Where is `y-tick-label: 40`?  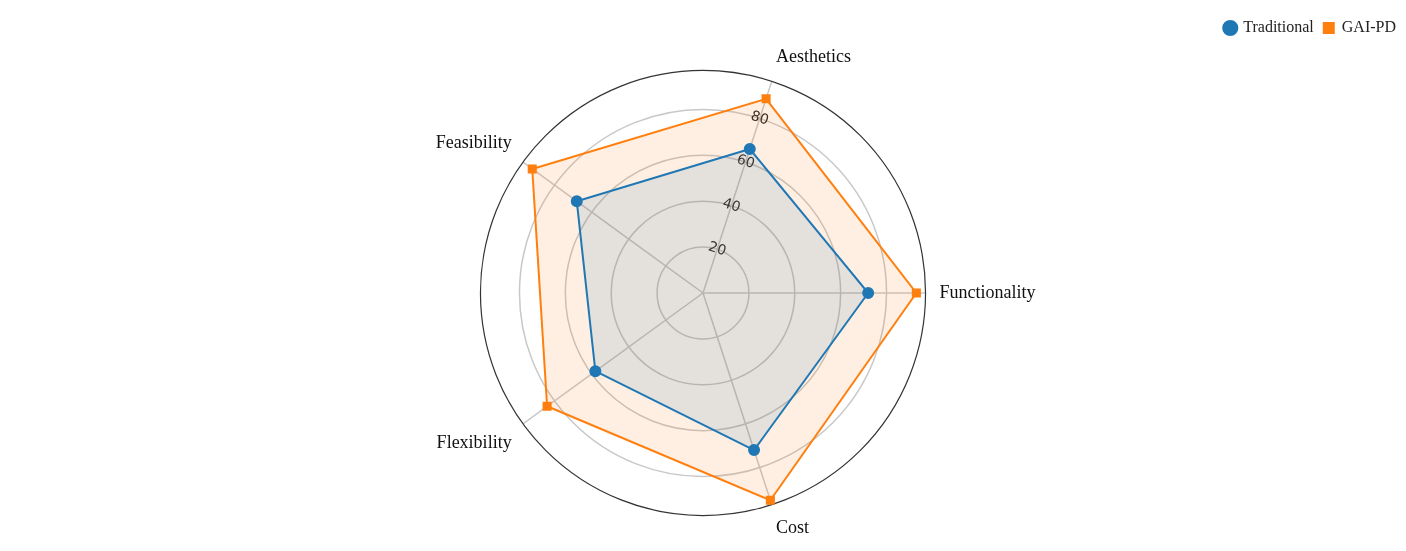 y-tick-label: 40 is located at coordinates (731, 204).